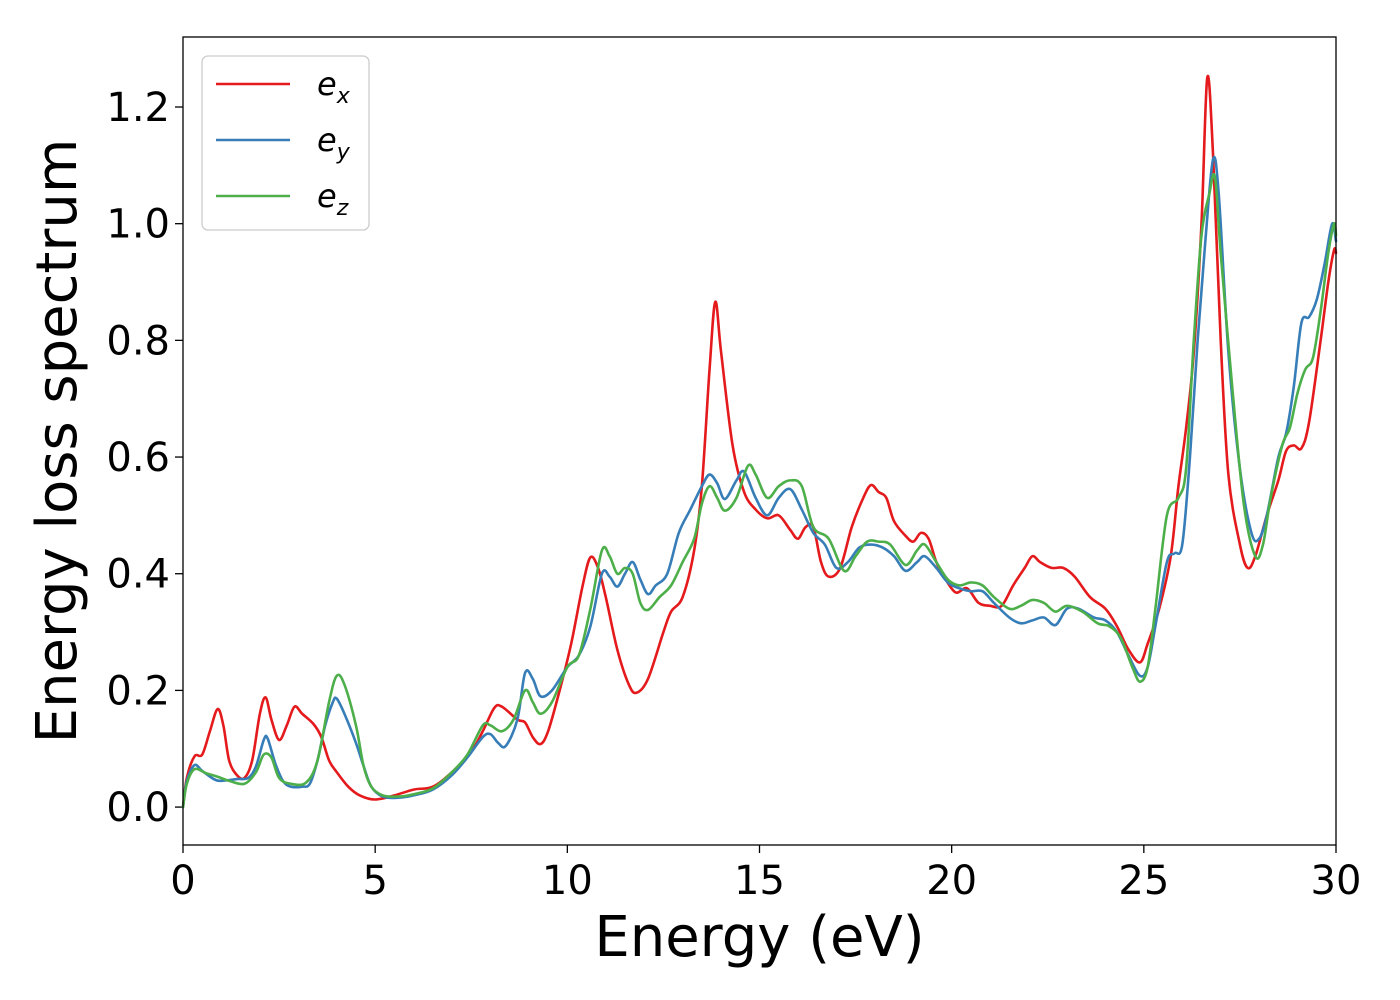 This screenshot has width=1400, height=1000. I want to click on x-tick-label: 0, so click(182, 881).